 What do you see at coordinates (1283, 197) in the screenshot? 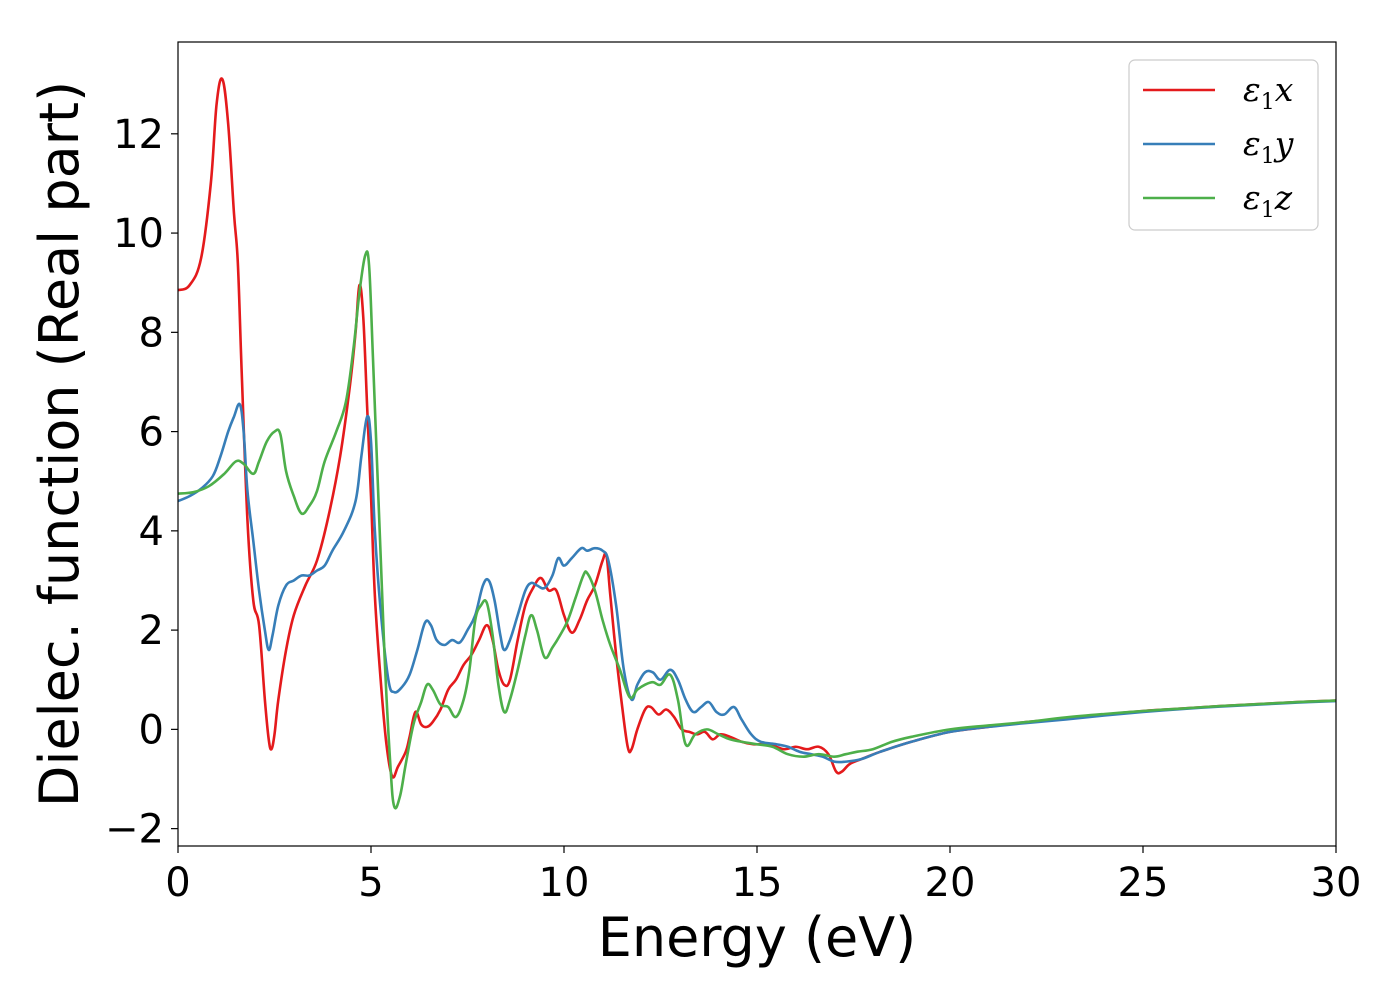
I see `legend-suffix: z` at bounding box center [1283, 197].